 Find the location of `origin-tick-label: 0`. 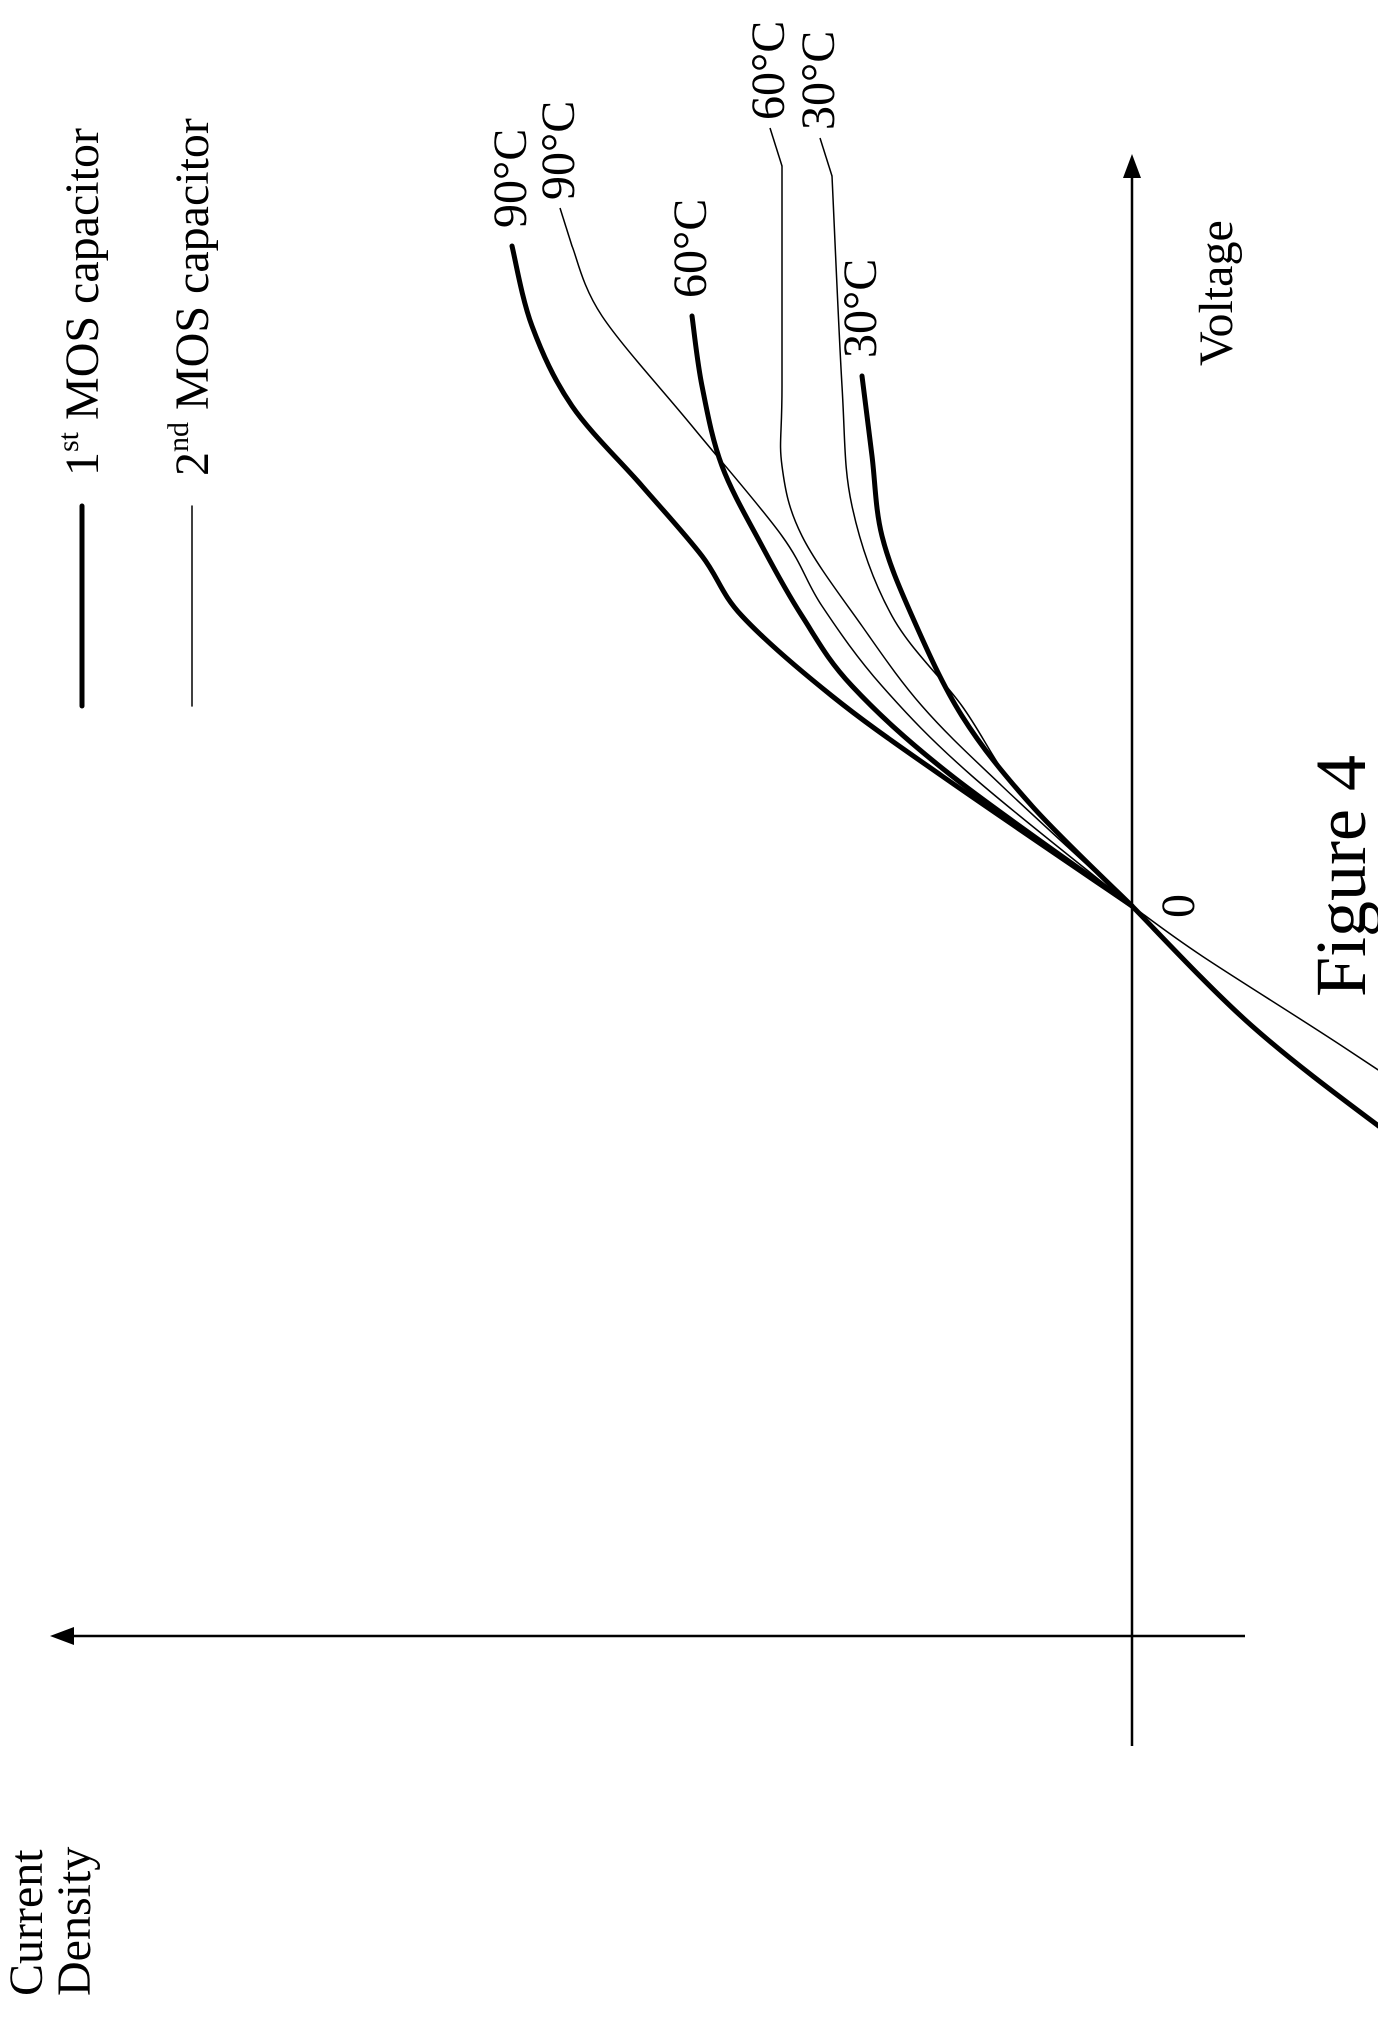

origin-tick-label: 0 is located at coordinates (1178, 906).